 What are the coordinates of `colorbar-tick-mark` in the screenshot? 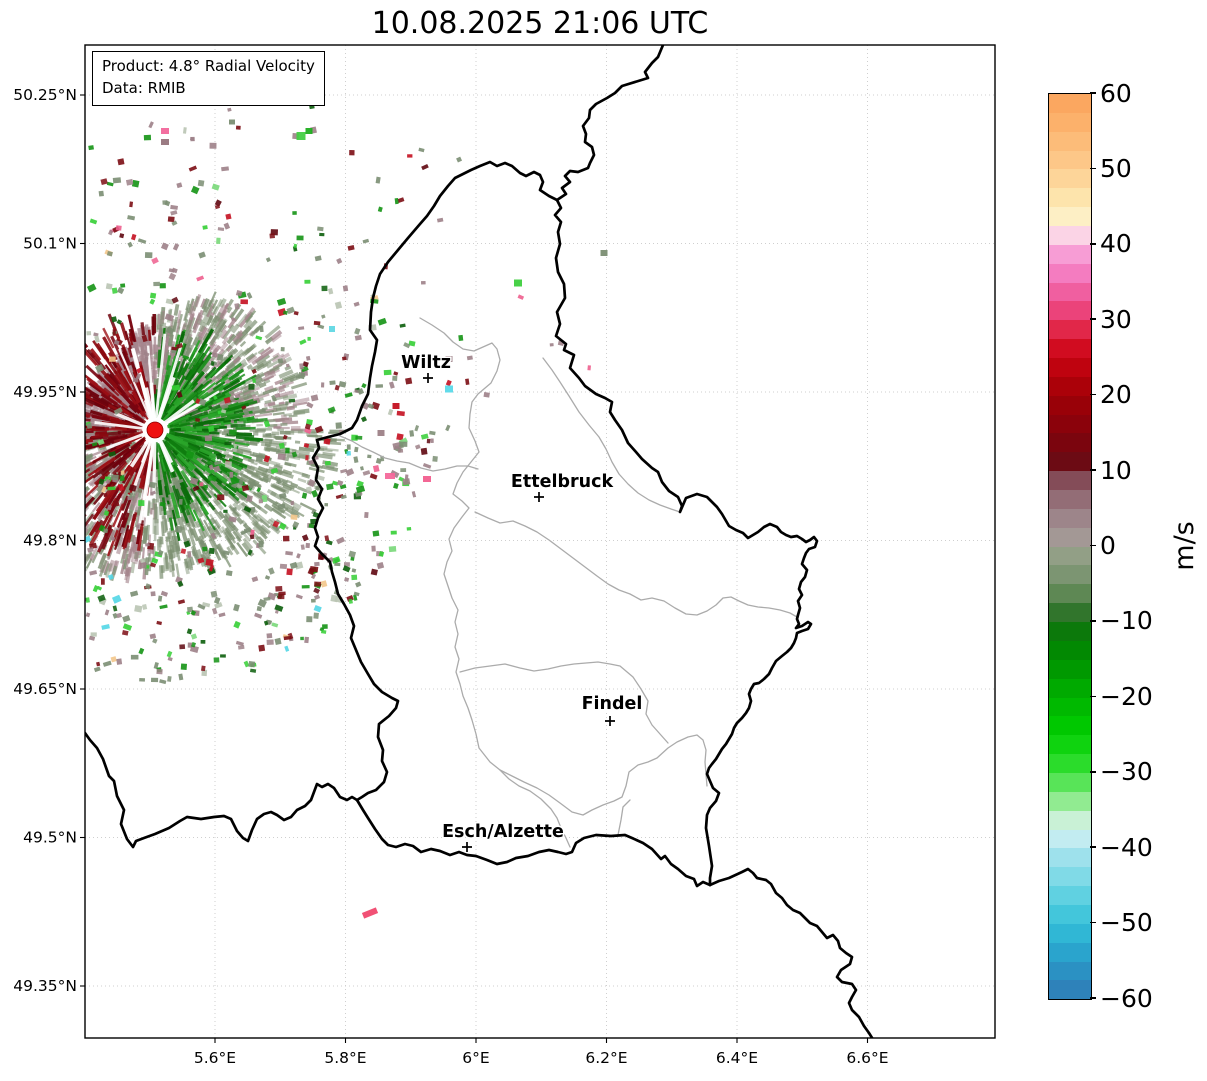 It's located at (1093, 998).